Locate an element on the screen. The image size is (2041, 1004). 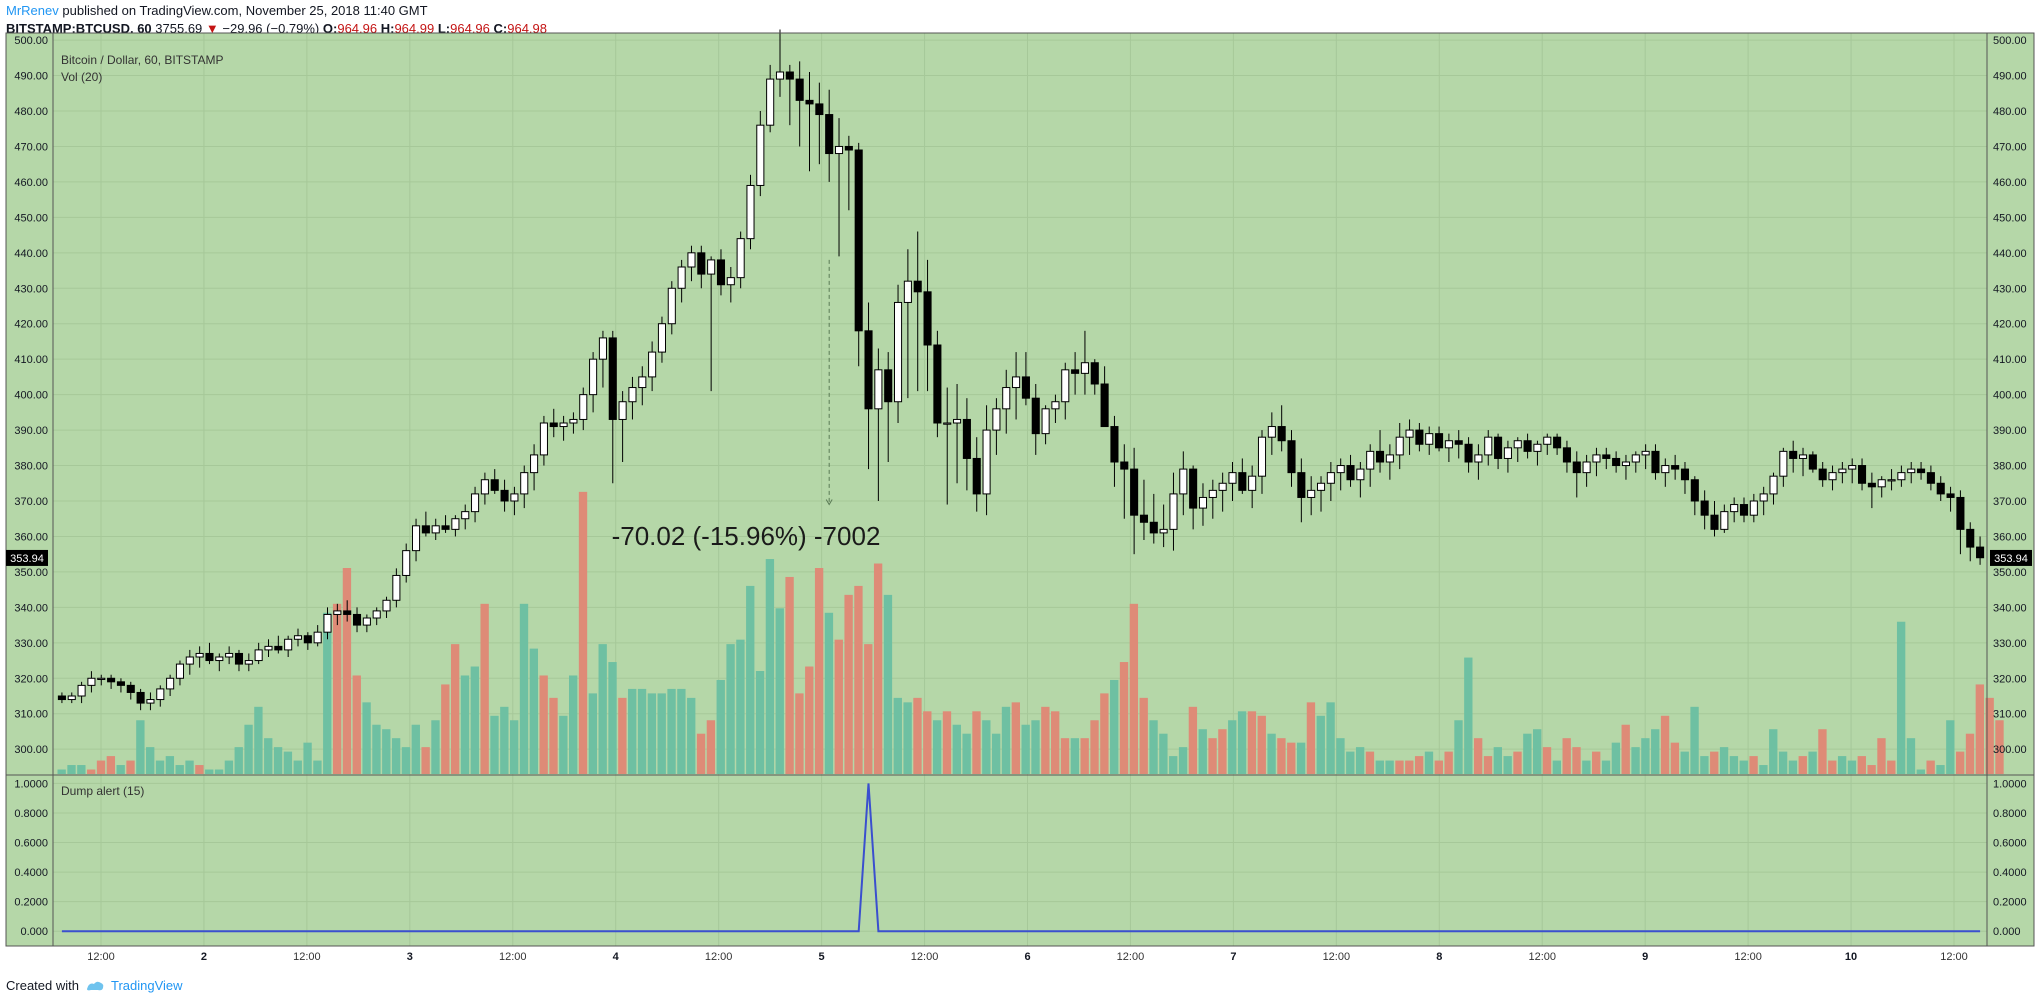
price-tick-right: 440.00 is located at coordinates (2010, 254).